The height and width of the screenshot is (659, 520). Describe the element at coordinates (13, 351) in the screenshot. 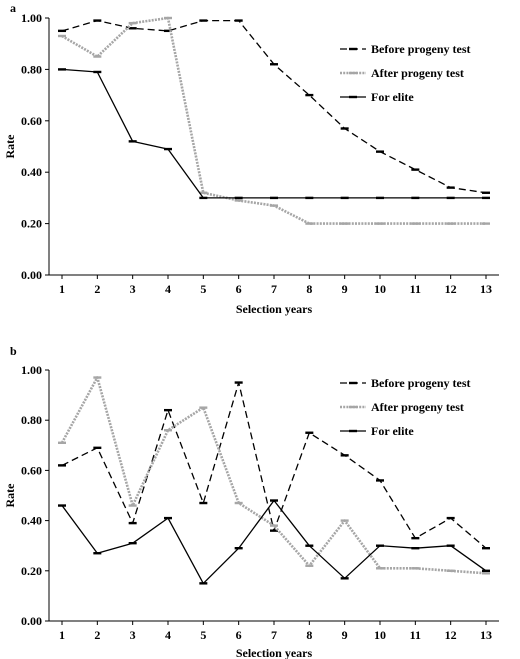

I see `panel-label: b` at that location.